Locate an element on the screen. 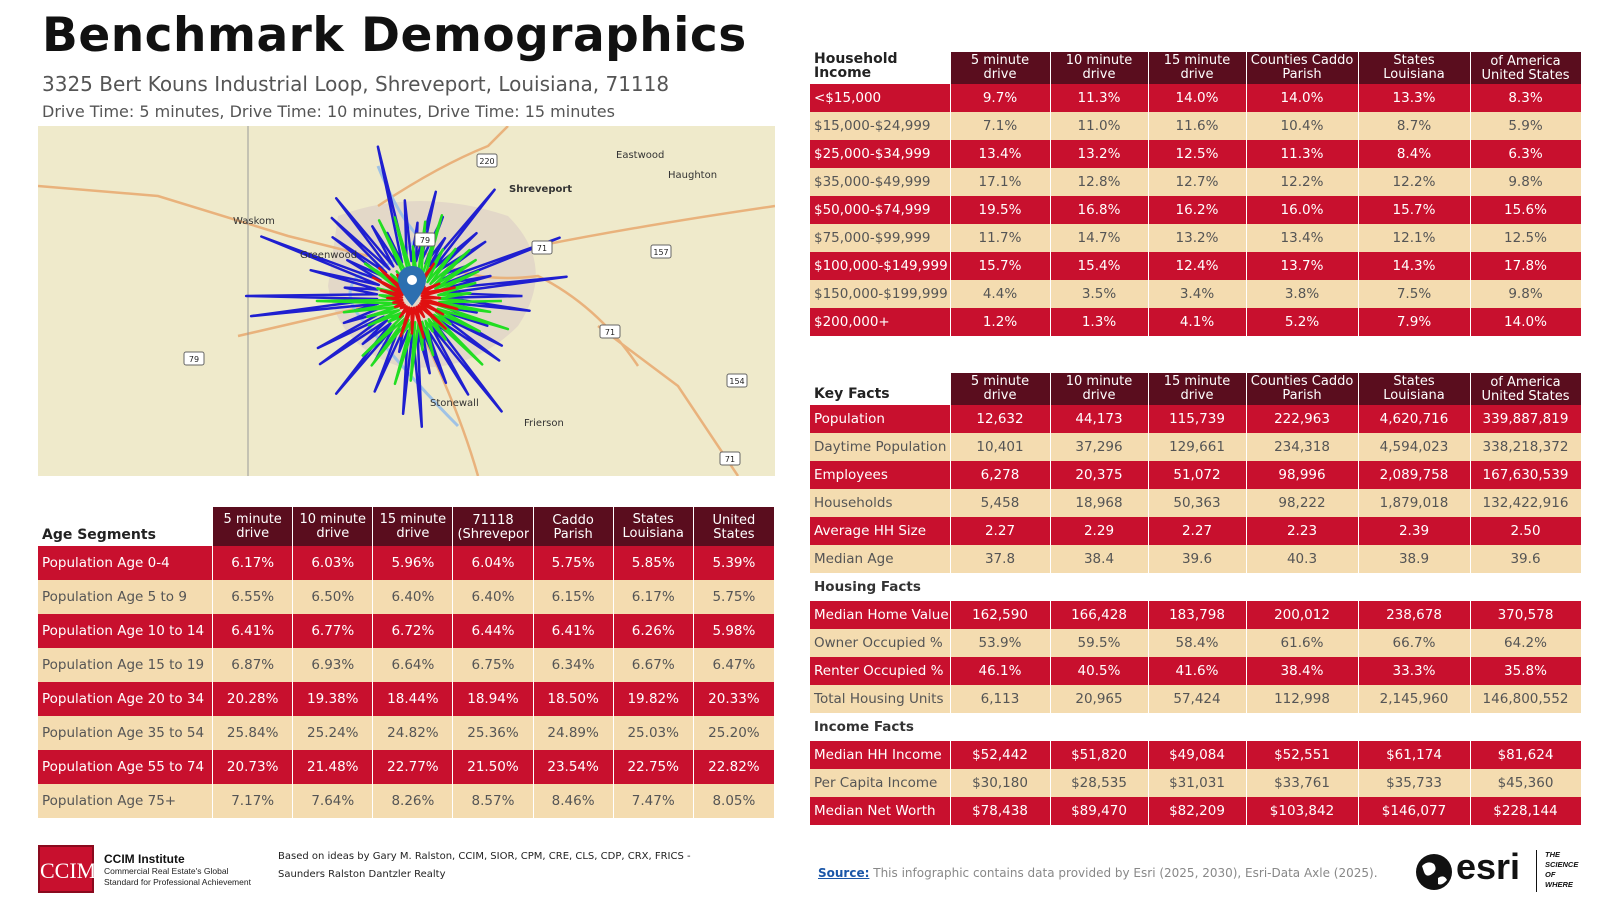  cell: 40.5% is located at coordinates (1099, 671).